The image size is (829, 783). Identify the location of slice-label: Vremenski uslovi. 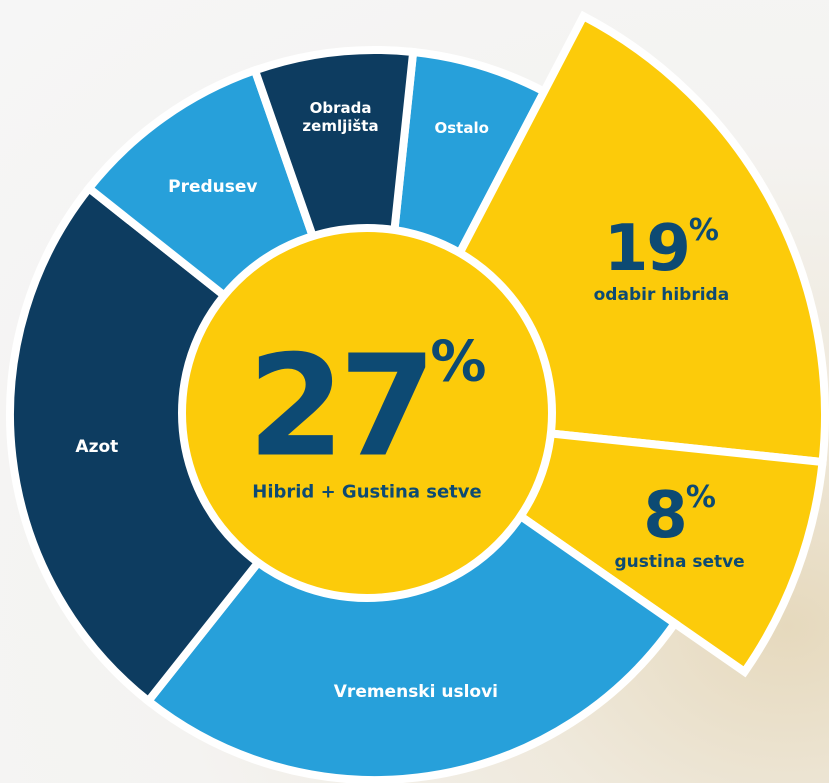
(416, 691).